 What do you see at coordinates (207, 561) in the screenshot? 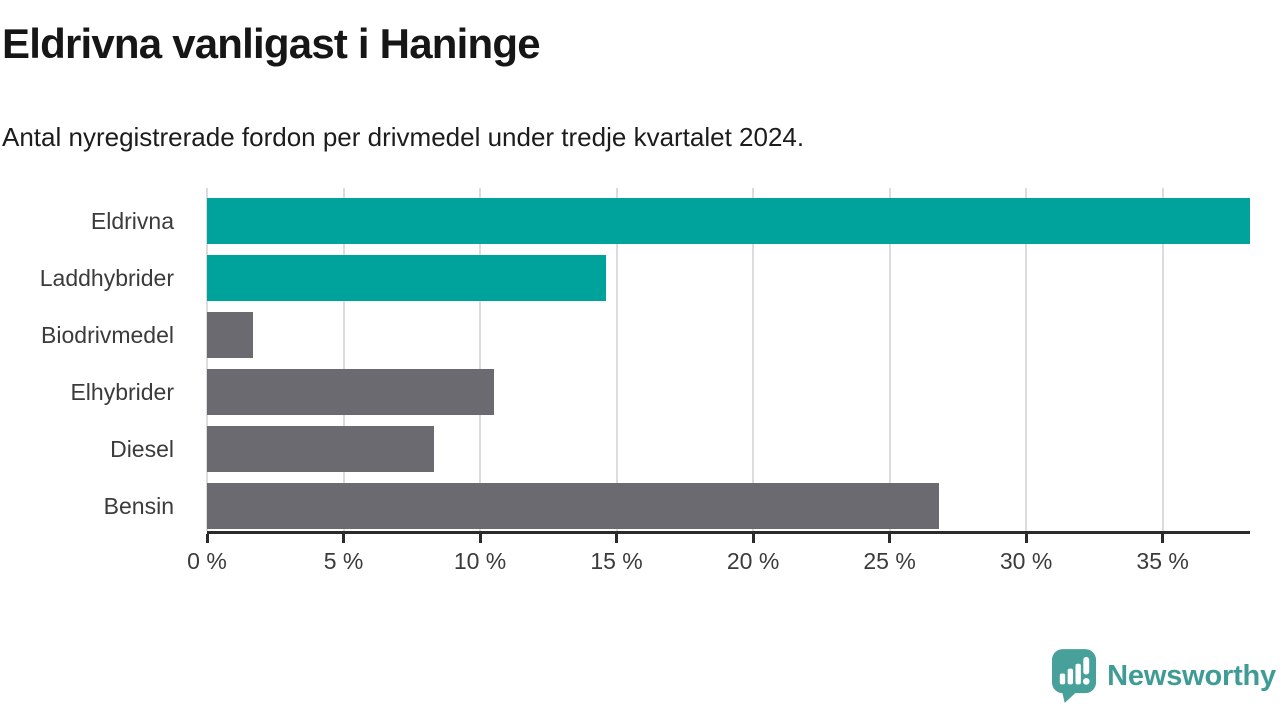
I see `x-axis-tick-label: 0 %` at bounding box center [207, 561].